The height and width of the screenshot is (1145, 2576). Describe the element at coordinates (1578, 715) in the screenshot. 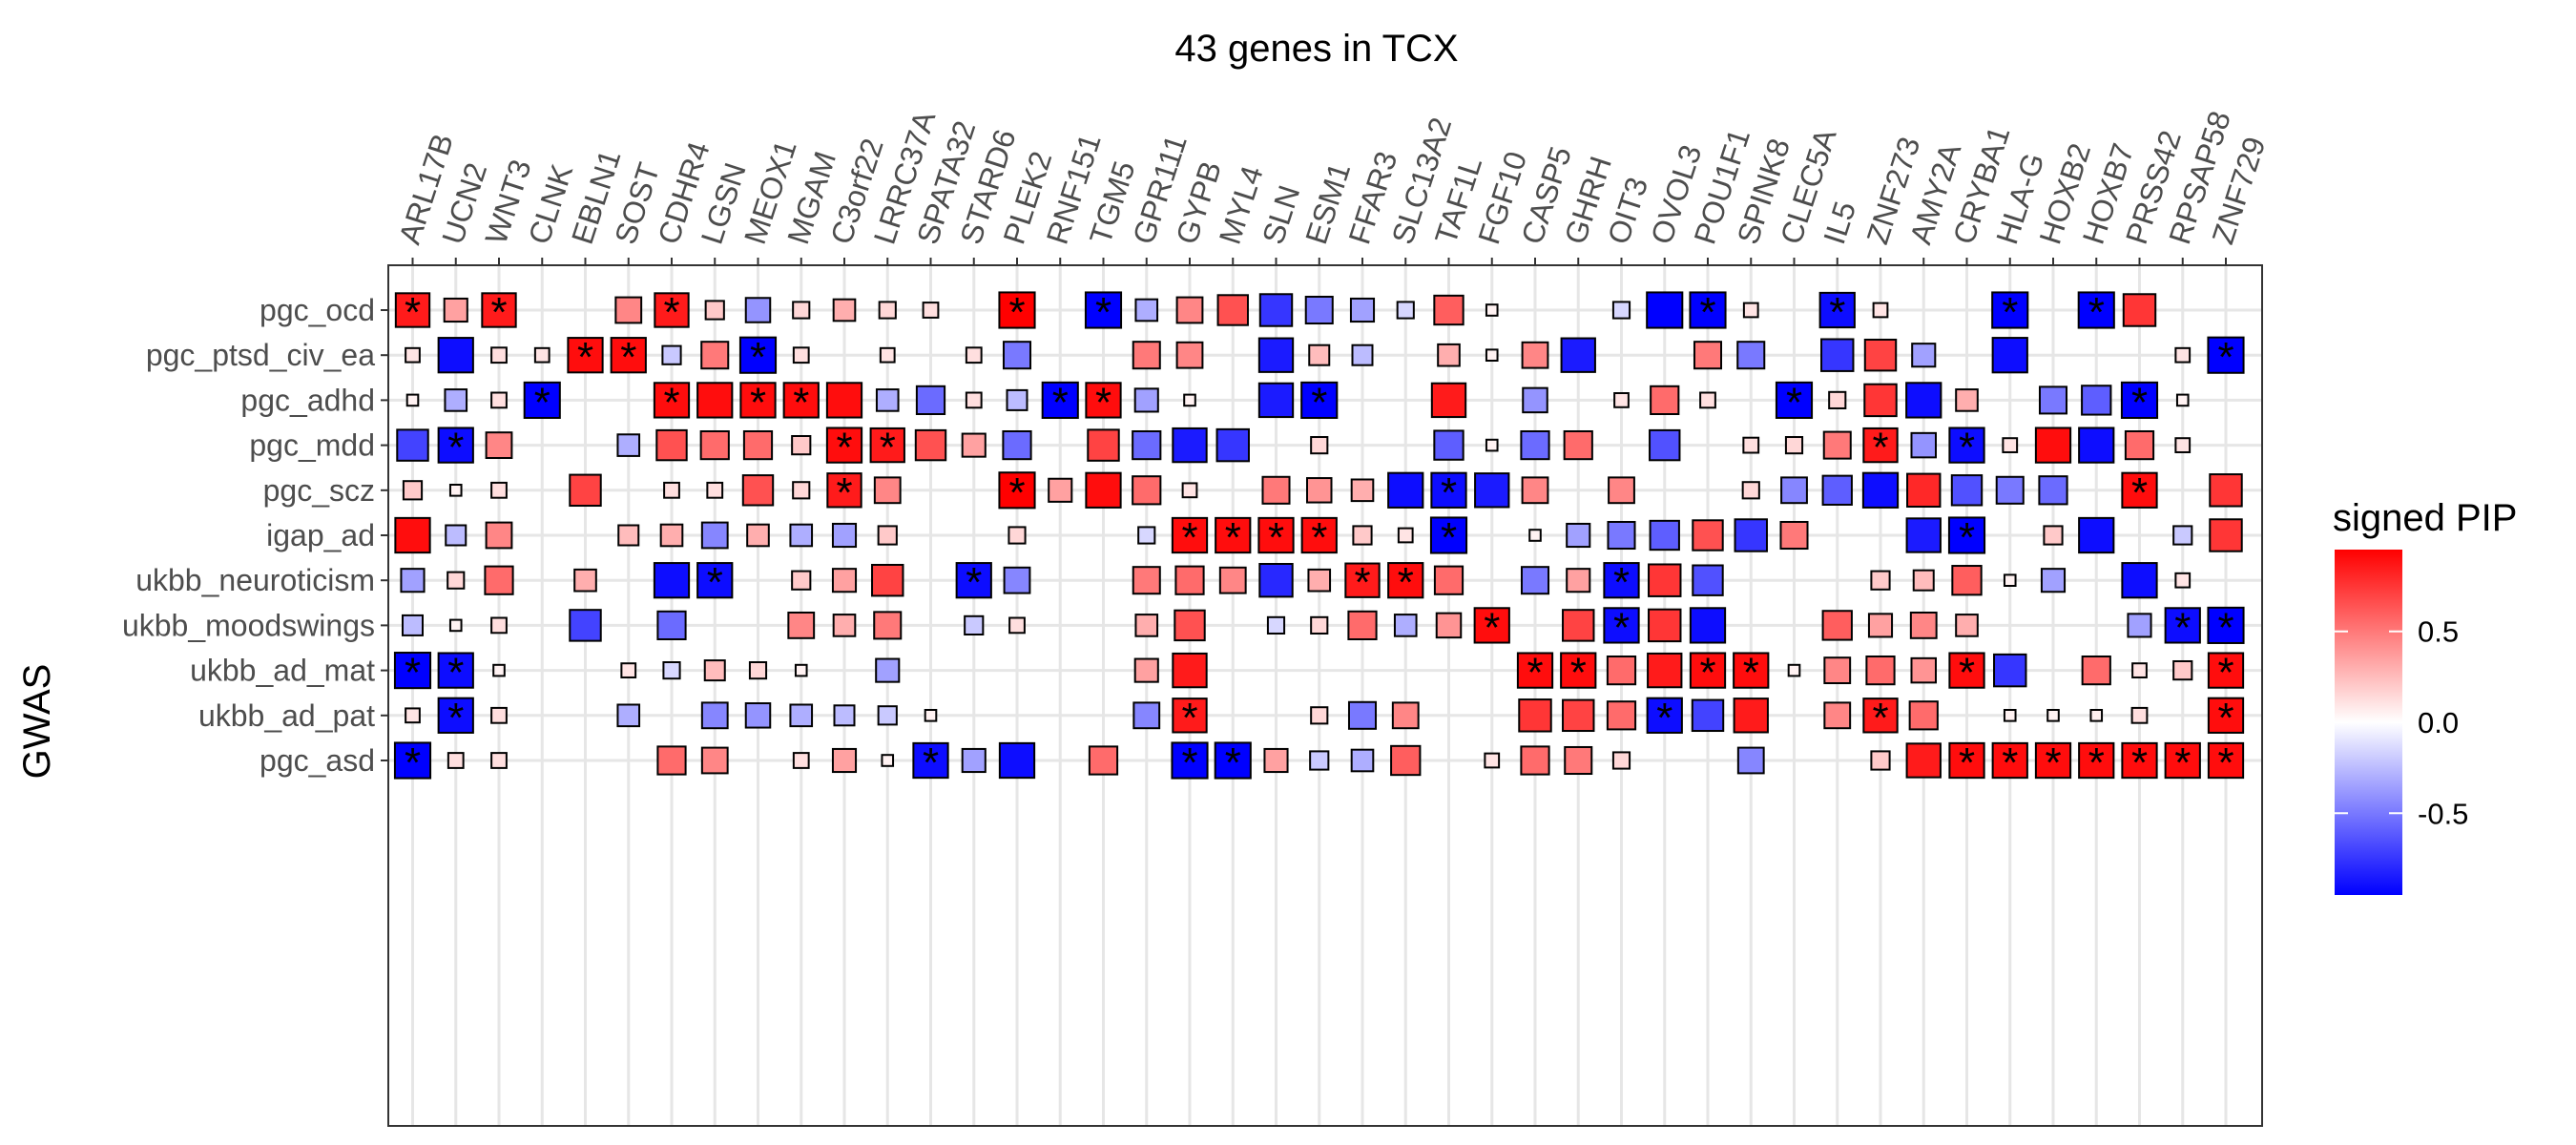

I see `cell-ukbb-ad-pat-ghrh` at that location.